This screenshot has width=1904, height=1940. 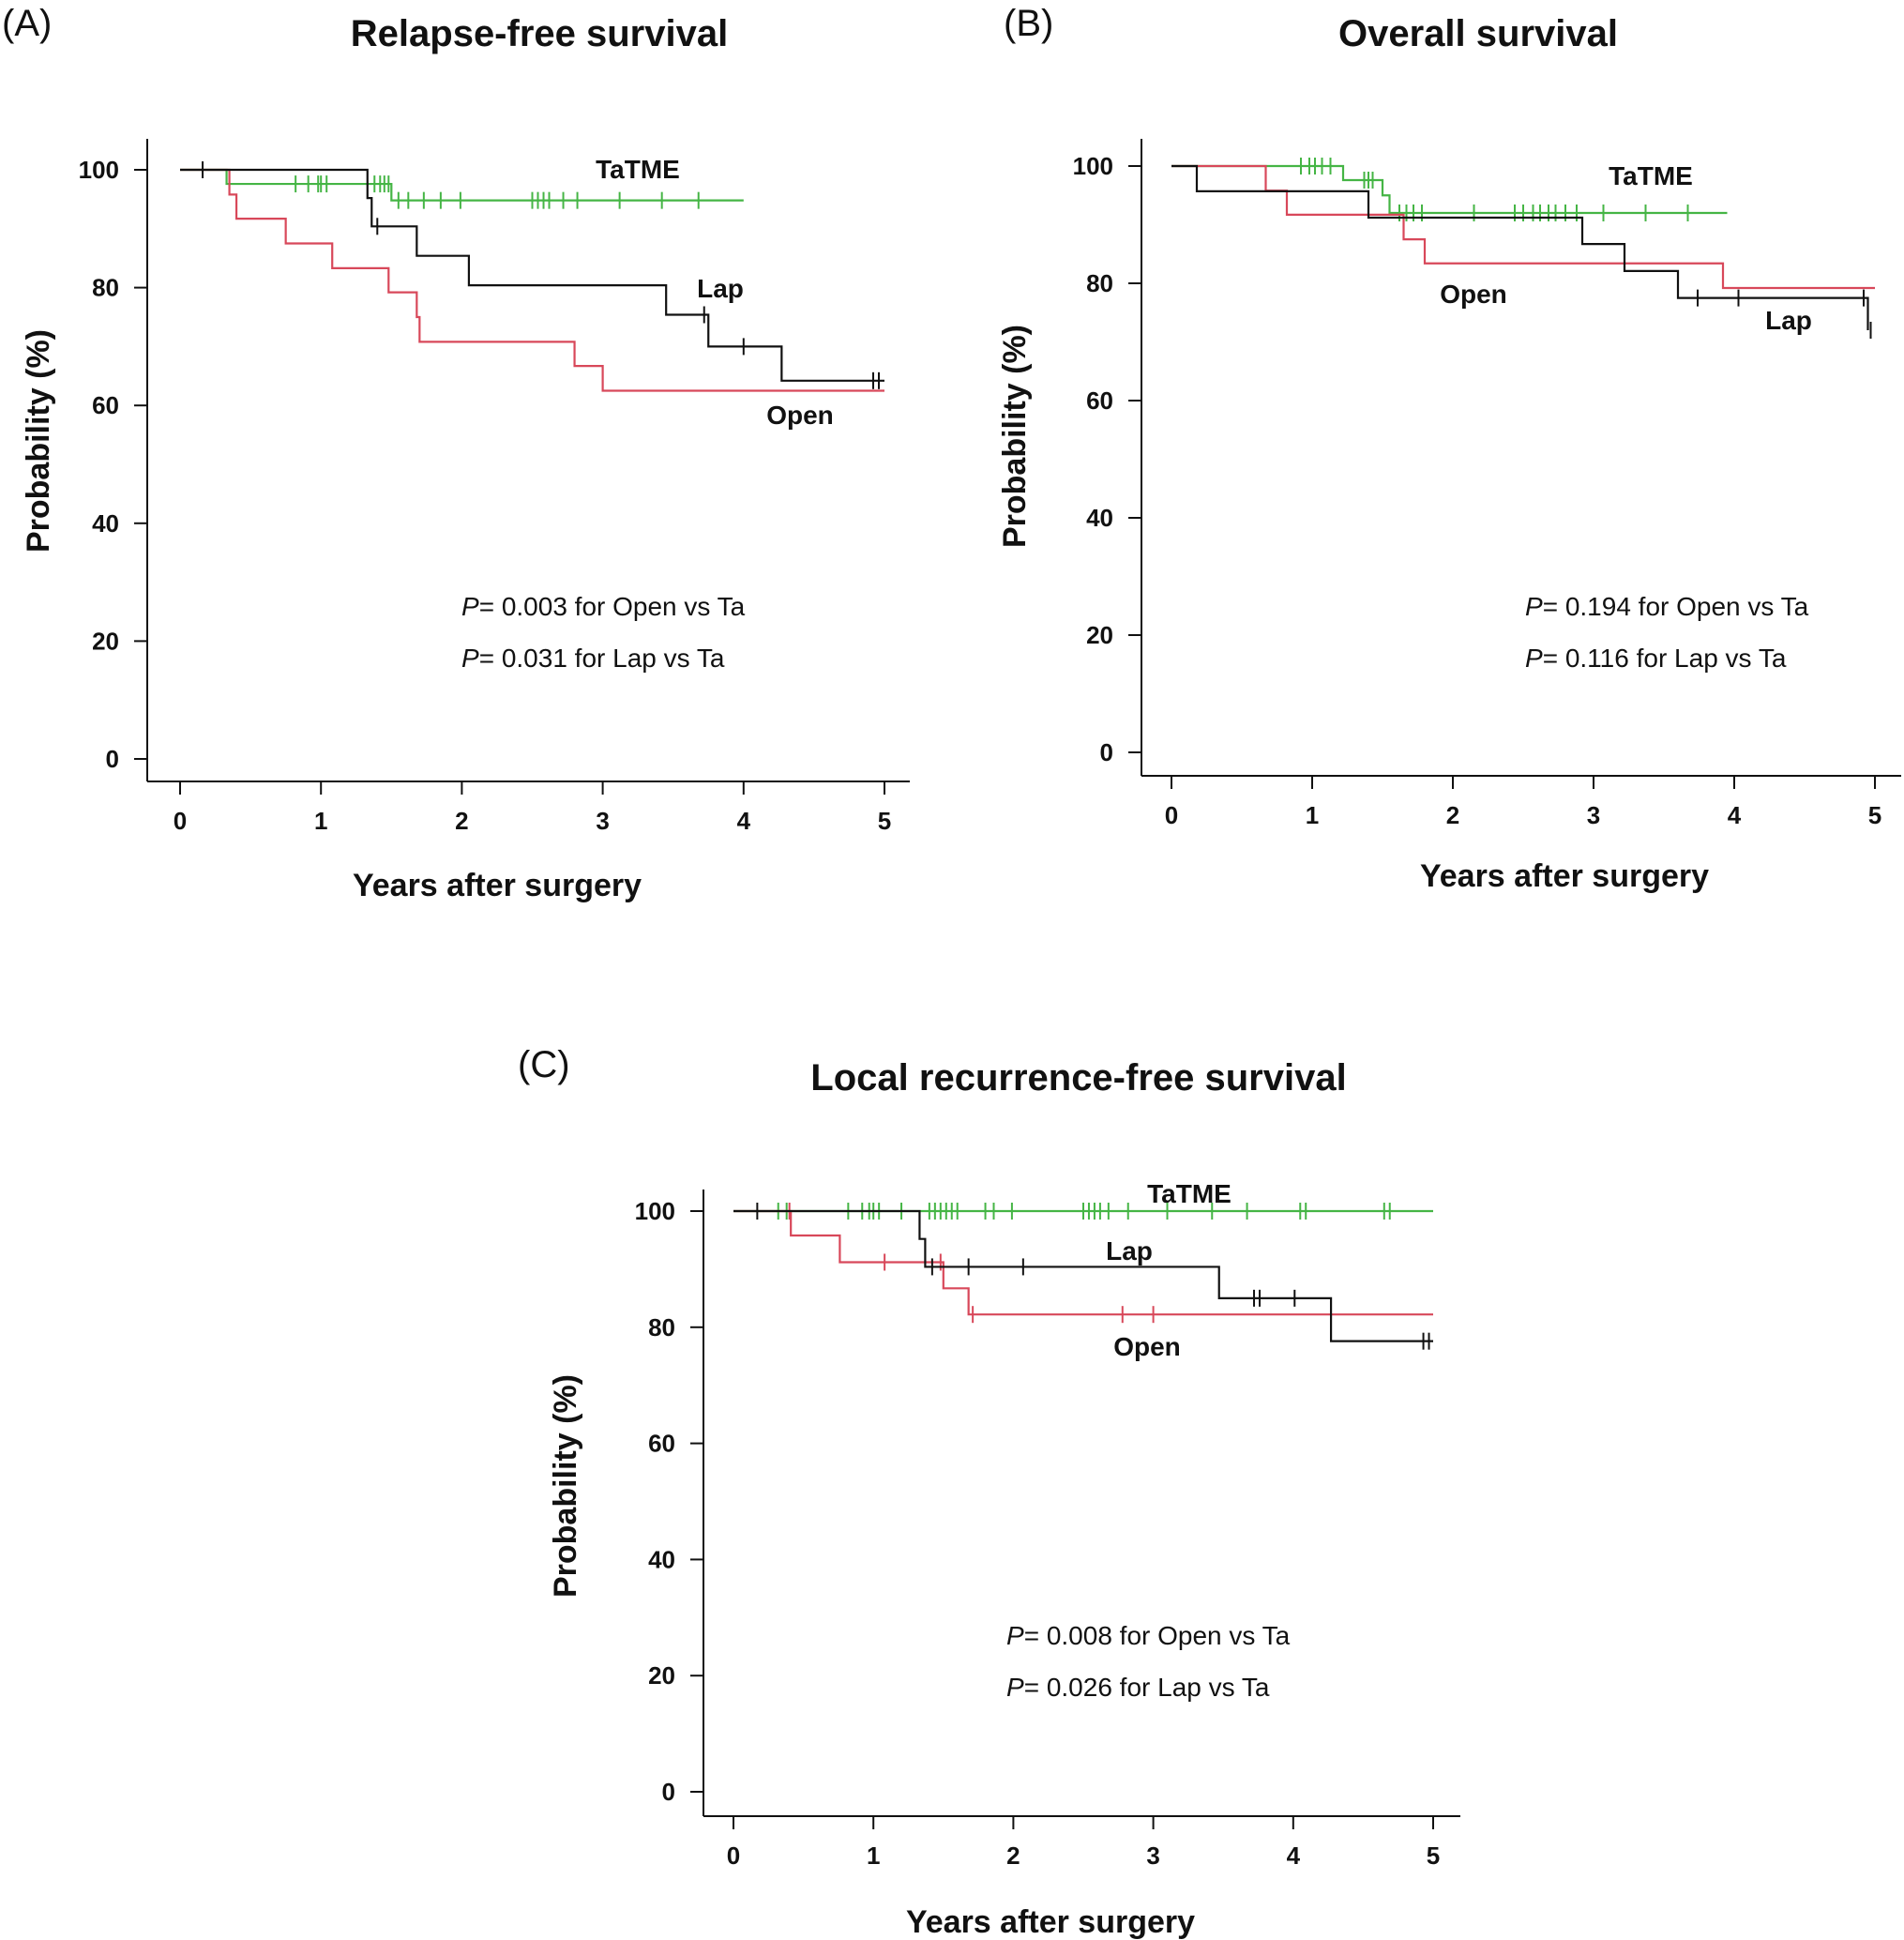 I want to click on panel-b-pvalue-open: P= 0.194 for Open vs Ta, so click(x=1667, y=606).